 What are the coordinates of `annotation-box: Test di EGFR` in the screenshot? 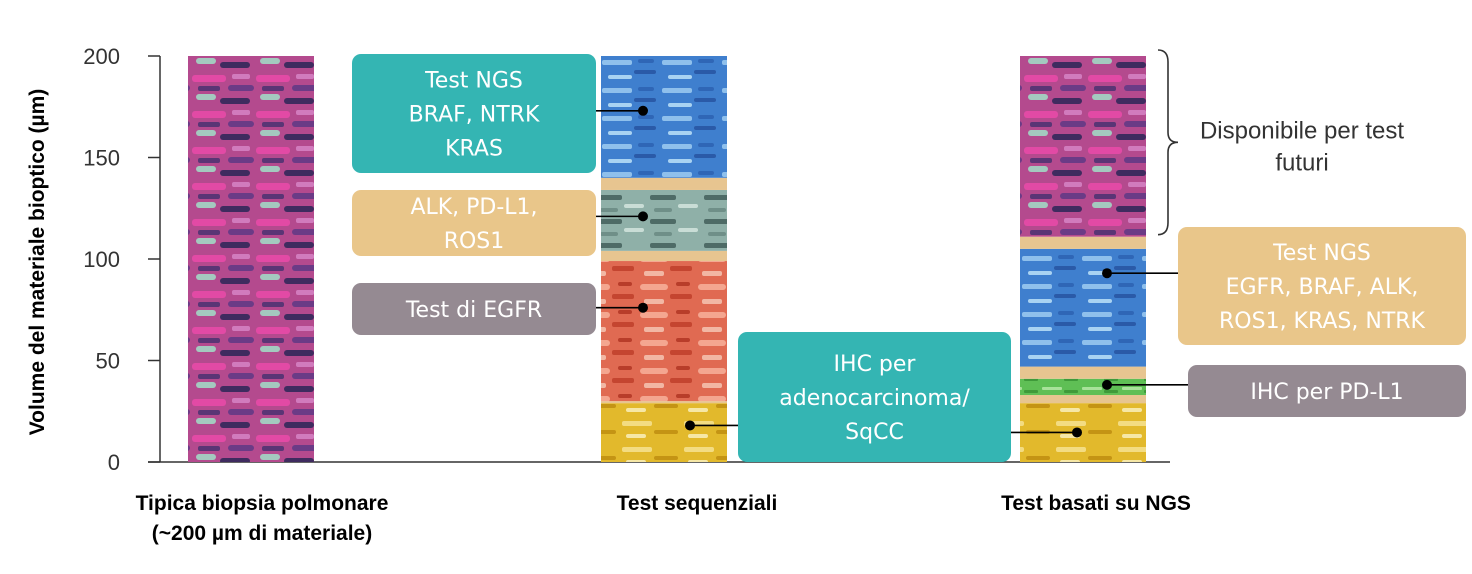 It's located at (474, 309).